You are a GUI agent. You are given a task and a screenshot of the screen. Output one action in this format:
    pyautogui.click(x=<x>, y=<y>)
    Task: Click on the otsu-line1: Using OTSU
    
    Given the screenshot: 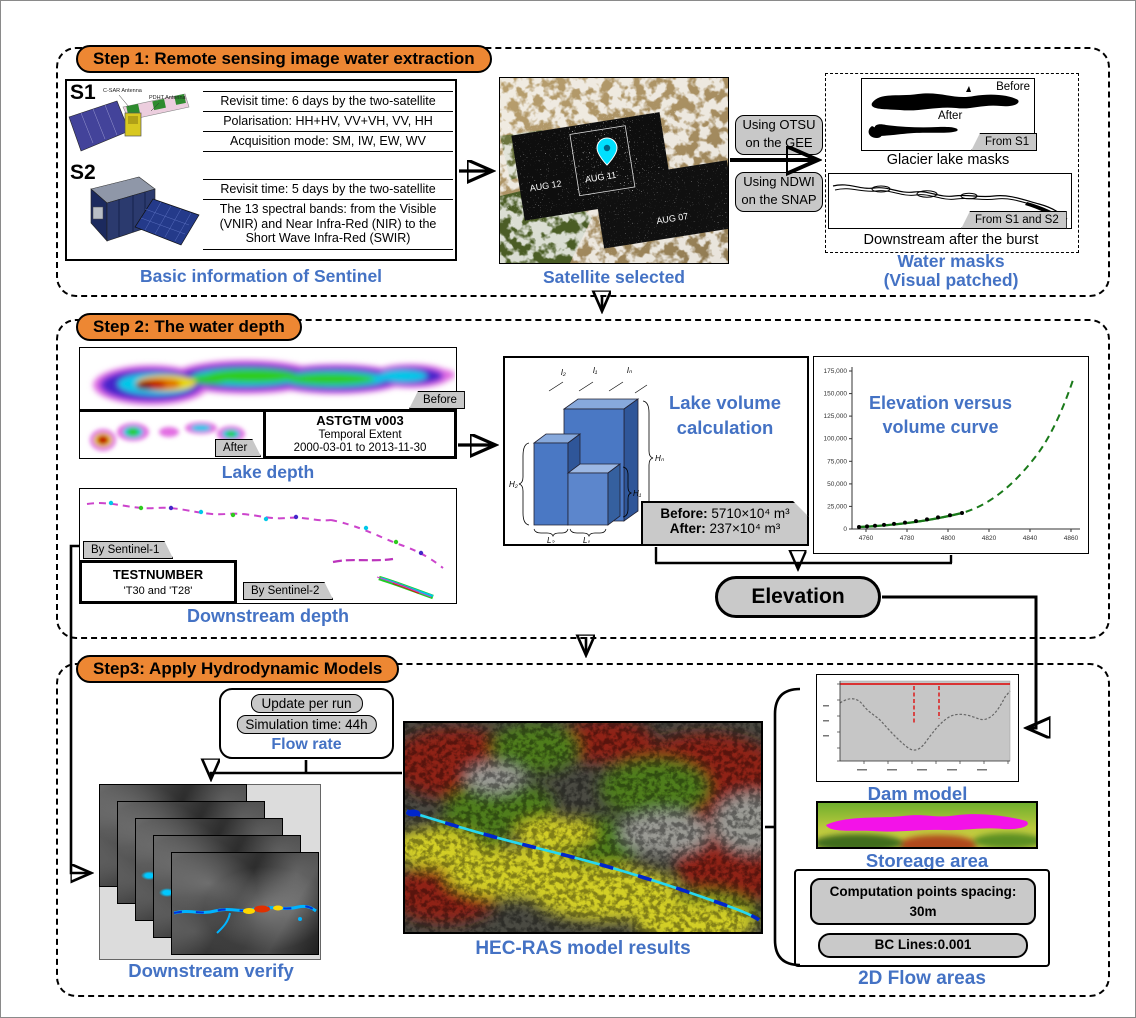 What is the action you would take?
    pyautogui.click(x=779, y=124)
    